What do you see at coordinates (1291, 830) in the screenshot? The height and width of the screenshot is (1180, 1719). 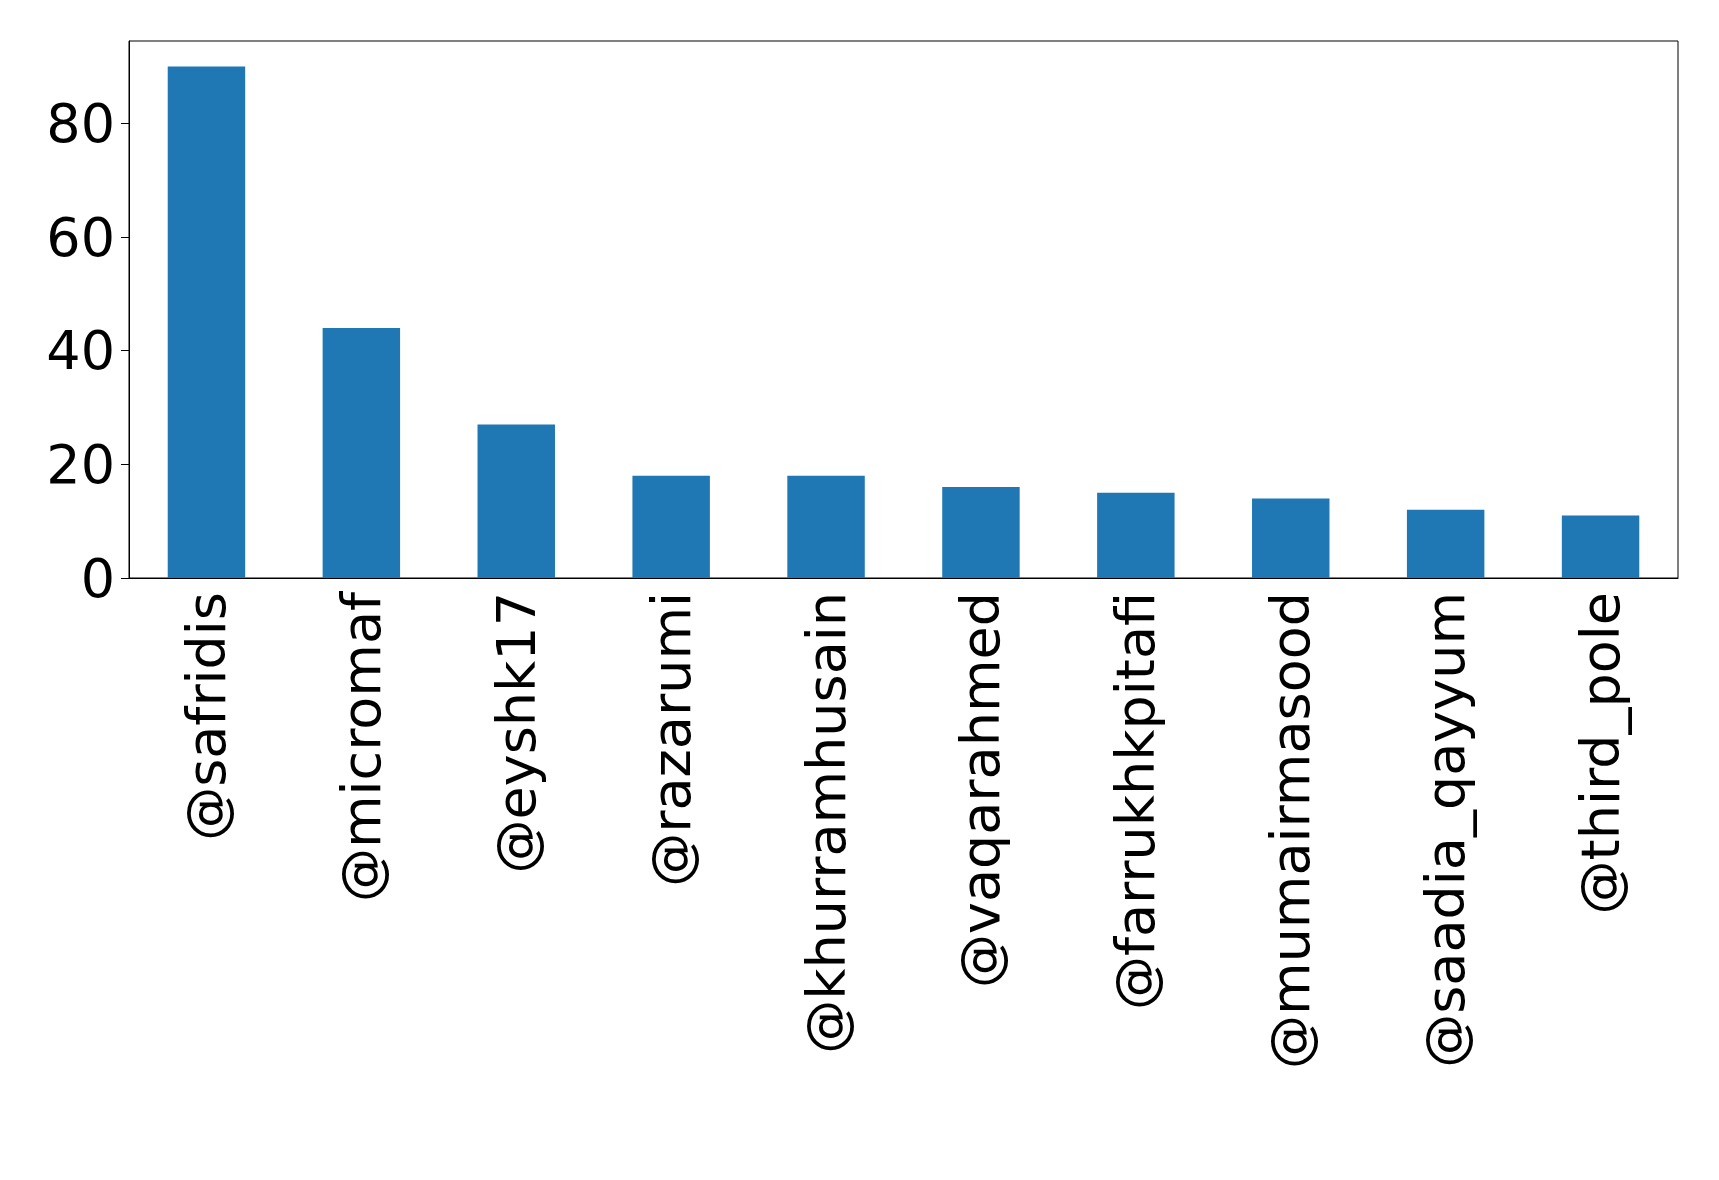 I see `x-tick-label: @mumairmasood` at bounding box center [1291, 830].